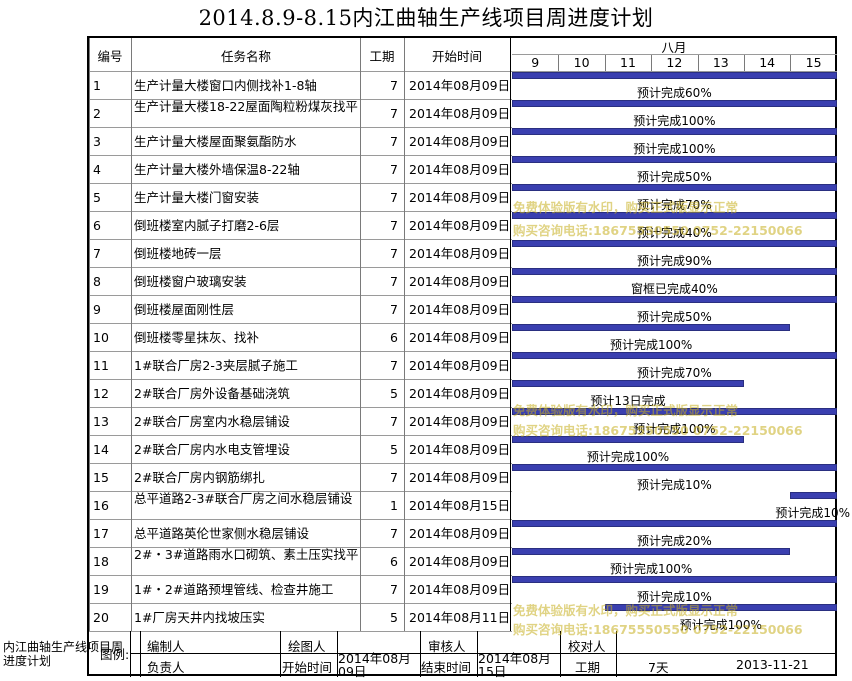 This screenshot has height=681, width=852. What do you see at coordinates (216, 365) in the screenshot?
I see `row-task-name: 1#联合厂房2-3夹层腻子施工` at bounding box center [216, 365].